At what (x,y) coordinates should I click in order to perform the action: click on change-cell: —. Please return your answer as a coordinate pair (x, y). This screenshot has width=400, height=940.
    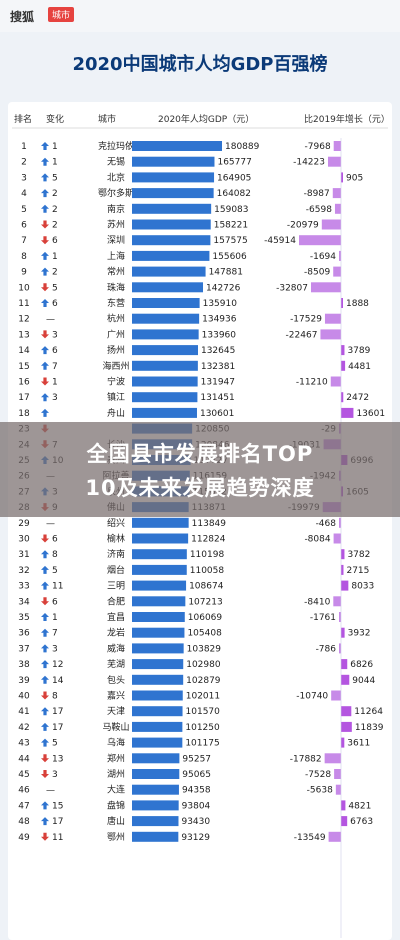
    Looking at the image, I should click on (50, 791).